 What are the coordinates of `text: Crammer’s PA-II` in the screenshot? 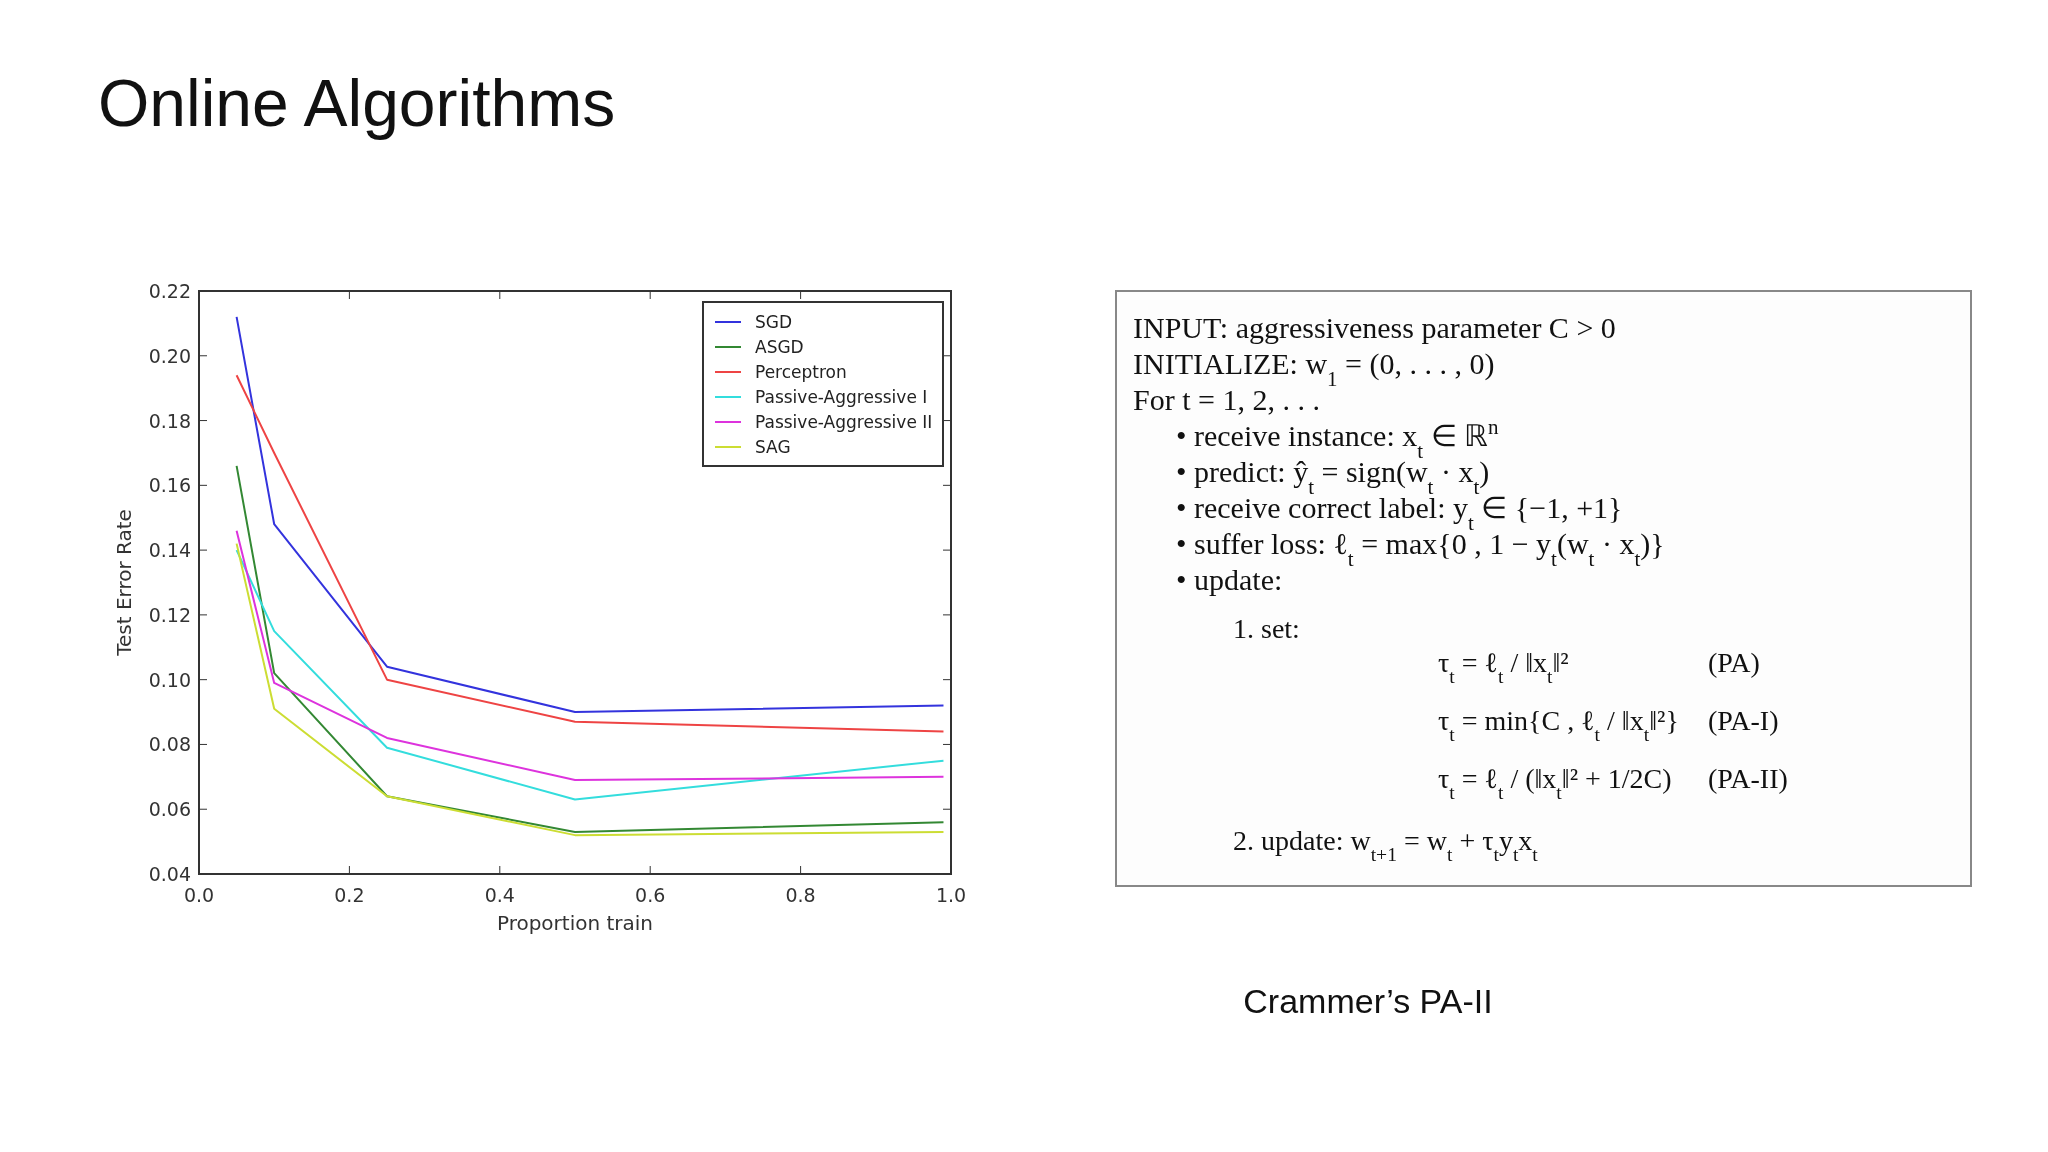 It's located at (1368, 1001).